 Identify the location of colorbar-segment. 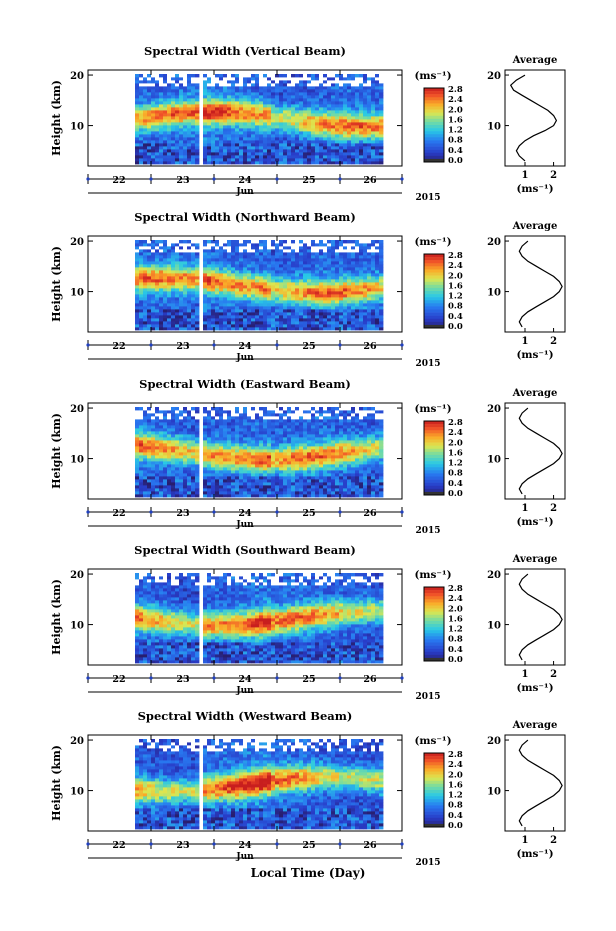
(434, 323).